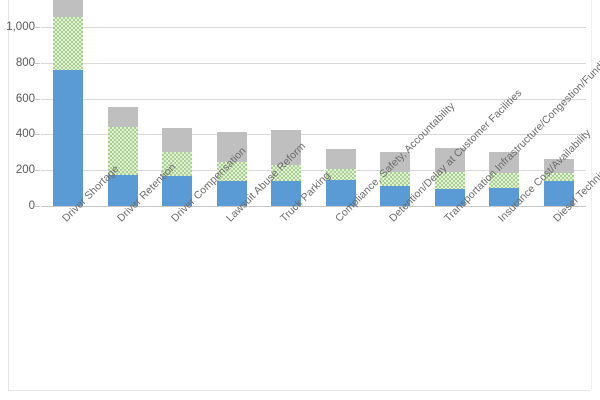 This screenshot has height=400, width=600. What do you see at coordinates (25, 134) in the screenshot?
I see `y-axis-tick-label: 400` at bounding box center [25, 134].